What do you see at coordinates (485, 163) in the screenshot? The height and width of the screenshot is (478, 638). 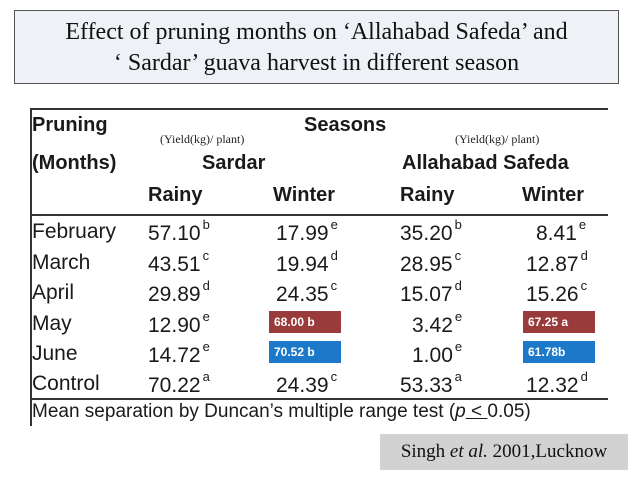 I see `header-allahabad-safeda: Allahabad Safeda` at bounding box center [485, 163].